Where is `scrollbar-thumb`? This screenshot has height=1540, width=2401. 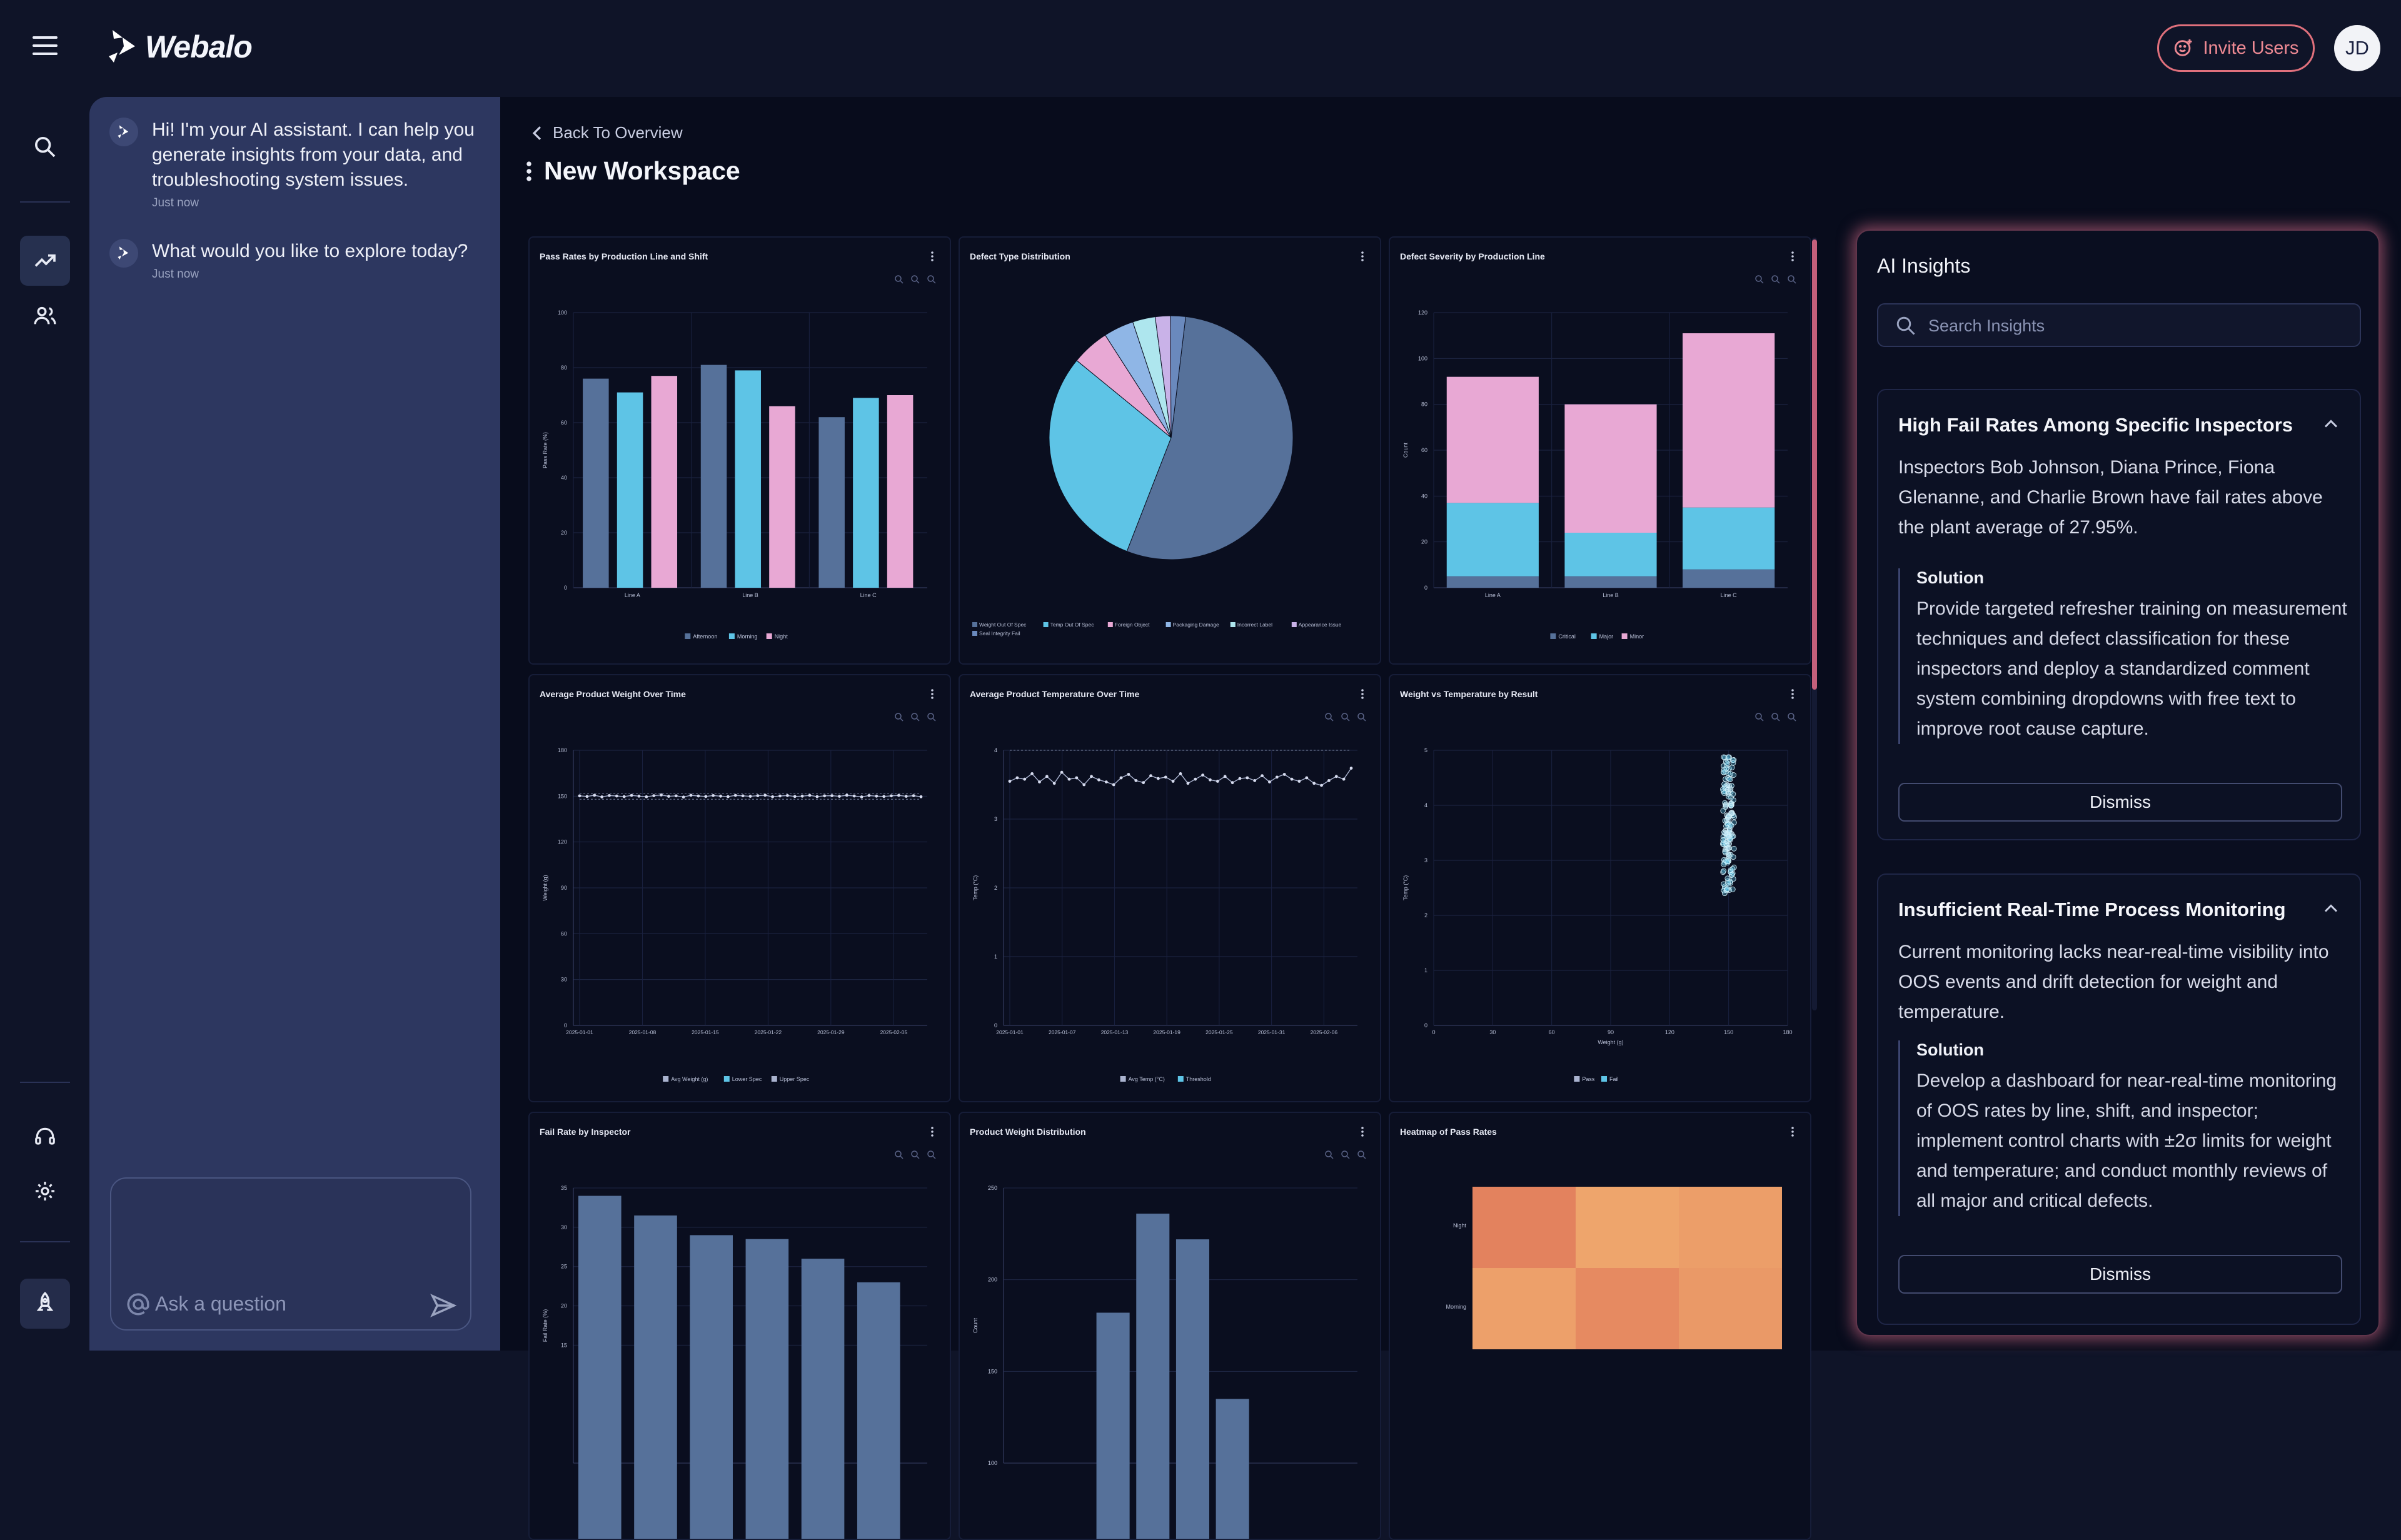
scrollbar-thumb is located at coordinates (1814, 465).